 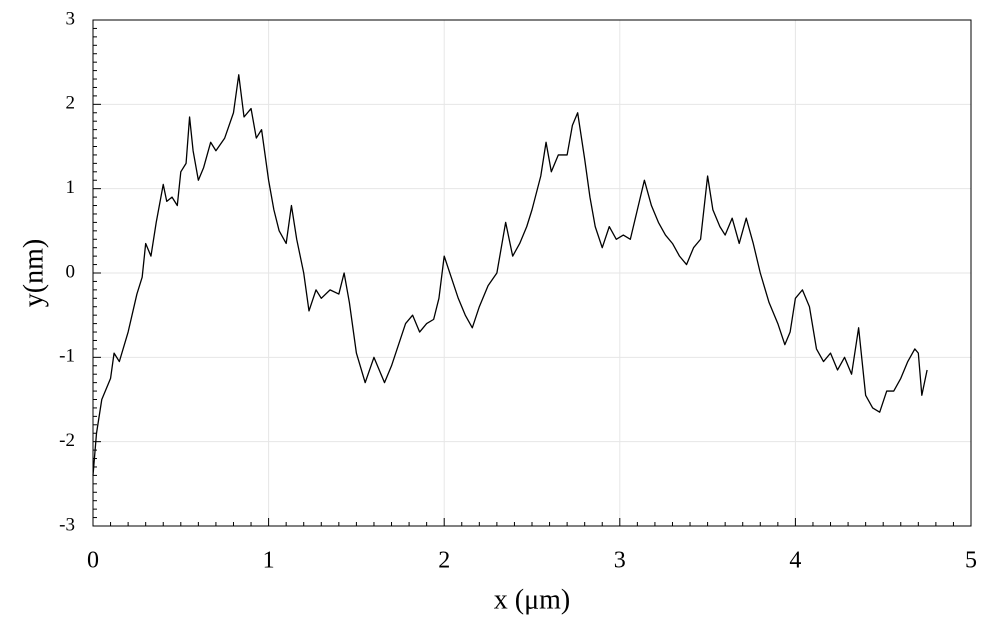 What do you see at coordinates (269, 561) in the screenshot?
I see `x-tick-label: 1` at bounding box center [269, 561].